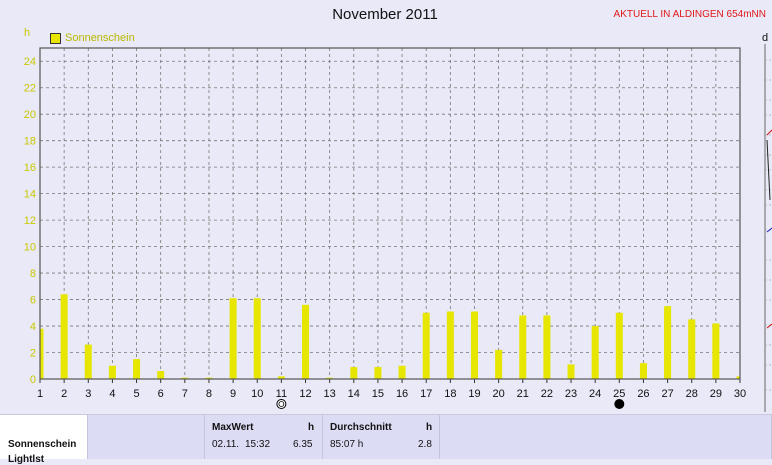 This screenshot has width=772, height=465. Describe the element at coordinates (64, 394) in the screenshot. I see `x-tick-label: 2` at that location.